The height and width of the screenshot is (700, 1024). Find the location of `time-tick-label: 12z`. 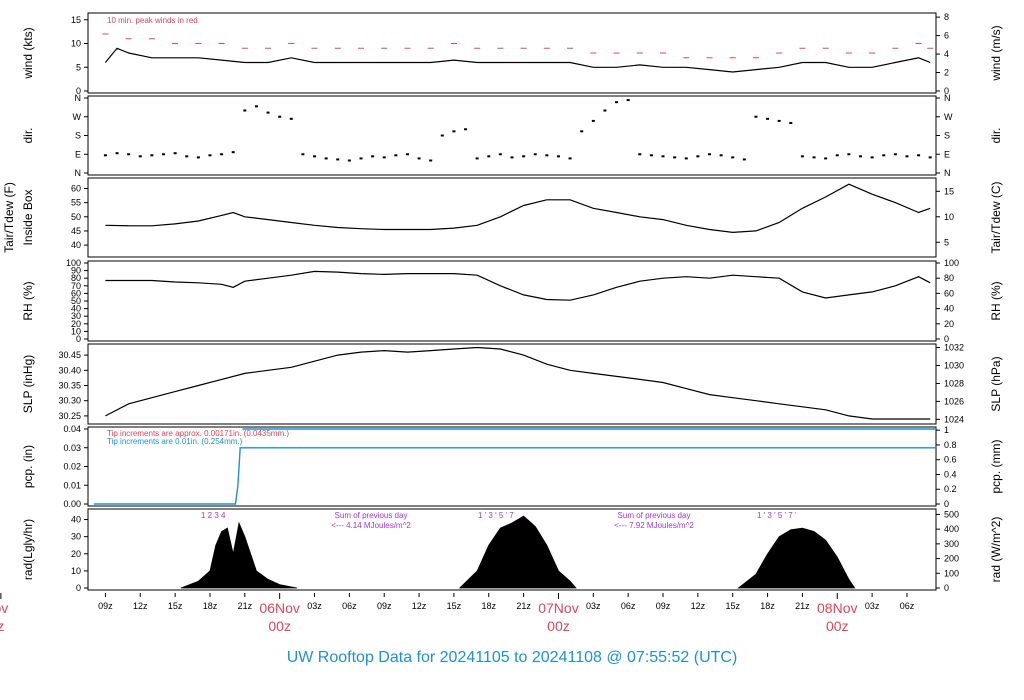

time-tick-label: 12z is located at coordinates (419, 606).